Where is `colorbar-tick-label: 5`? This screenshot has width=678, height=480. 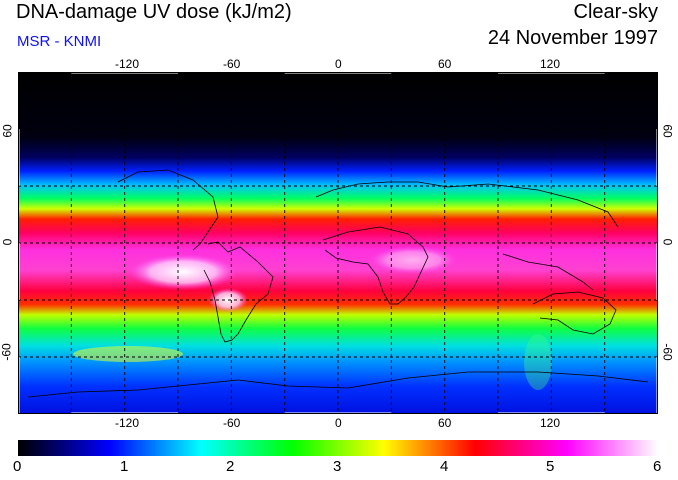
colorbar-tick-label: 5 is located at coordinates (550, 466).